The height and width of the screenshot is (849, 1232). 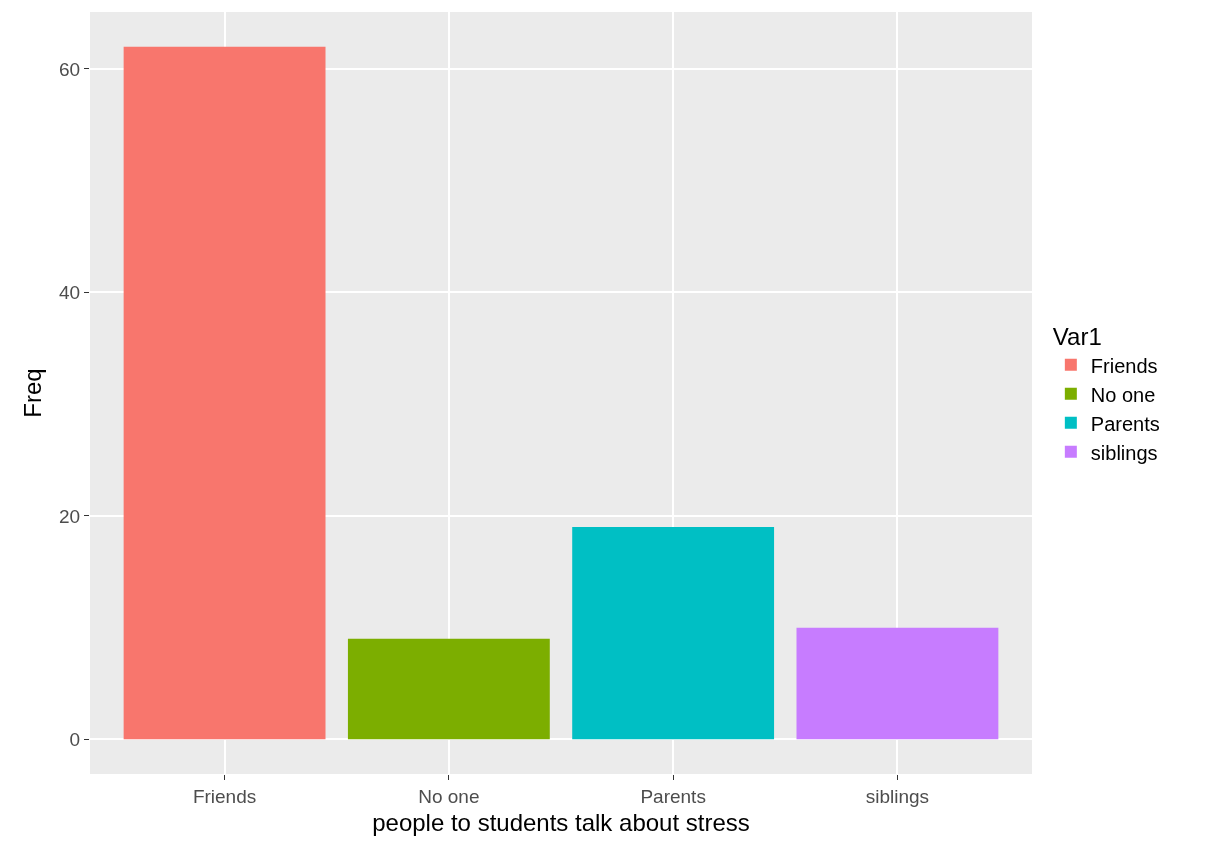 I want to click on legend-label: No one, so click(x=1123, y=394).